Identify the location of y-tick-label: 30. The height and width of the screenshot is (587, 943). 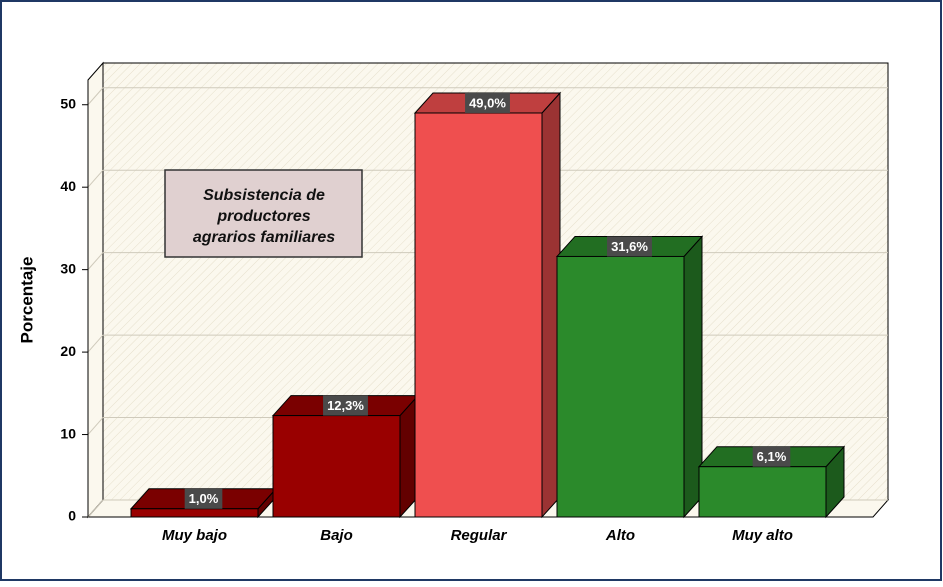
(68, 268).